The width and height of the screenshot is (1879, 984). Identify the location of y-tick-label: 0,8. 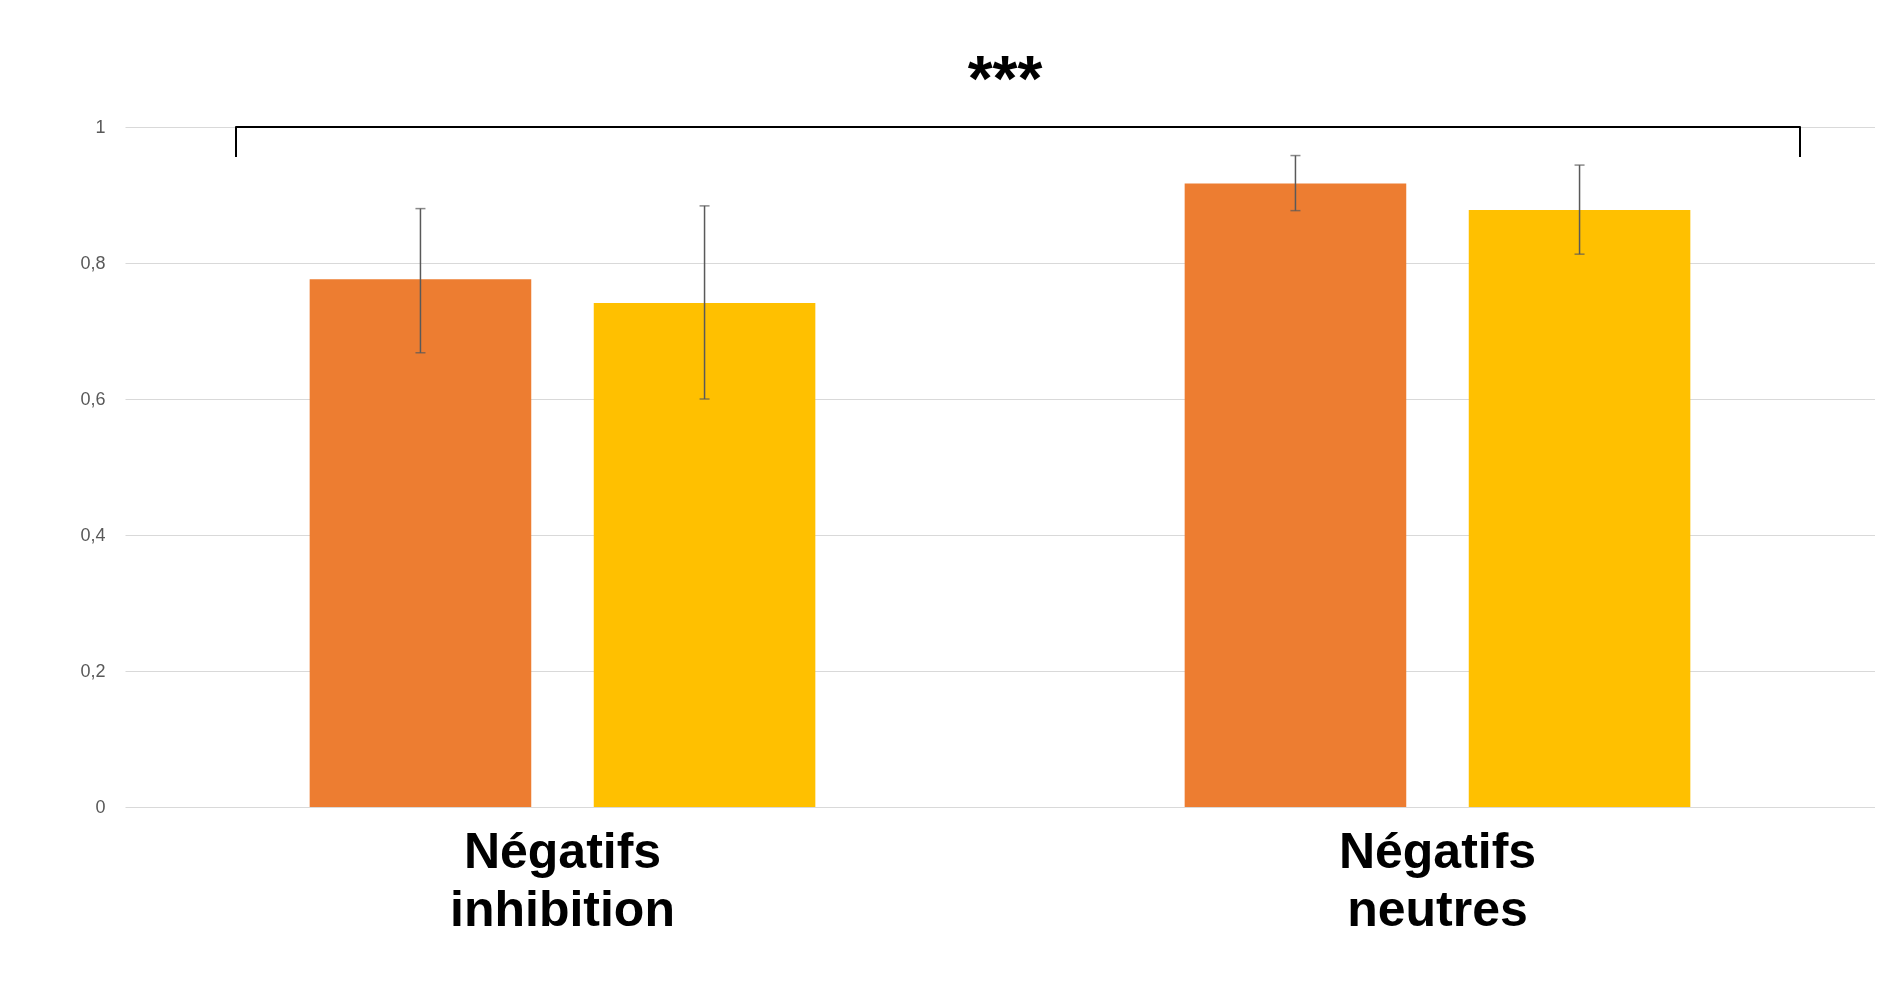
(93, 262).